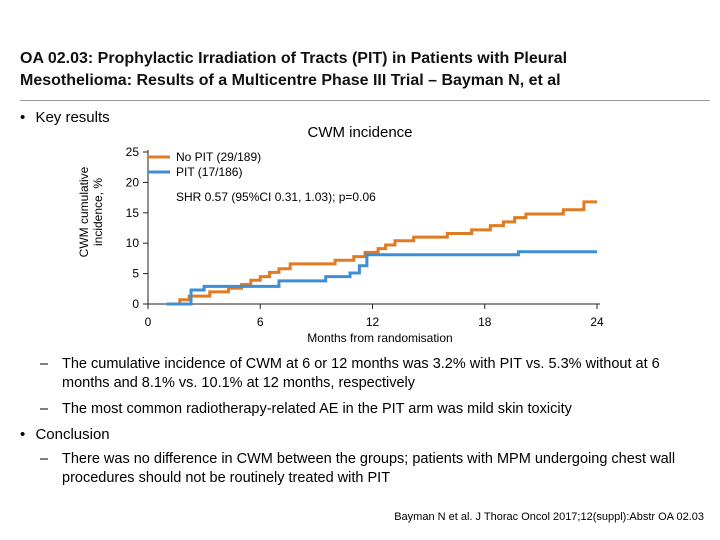 The height and width of the screenshot is (540, 720). Describe the element at coordinates (135, 274) in the screenshot. I see `y-tick-label: 5` at that location.